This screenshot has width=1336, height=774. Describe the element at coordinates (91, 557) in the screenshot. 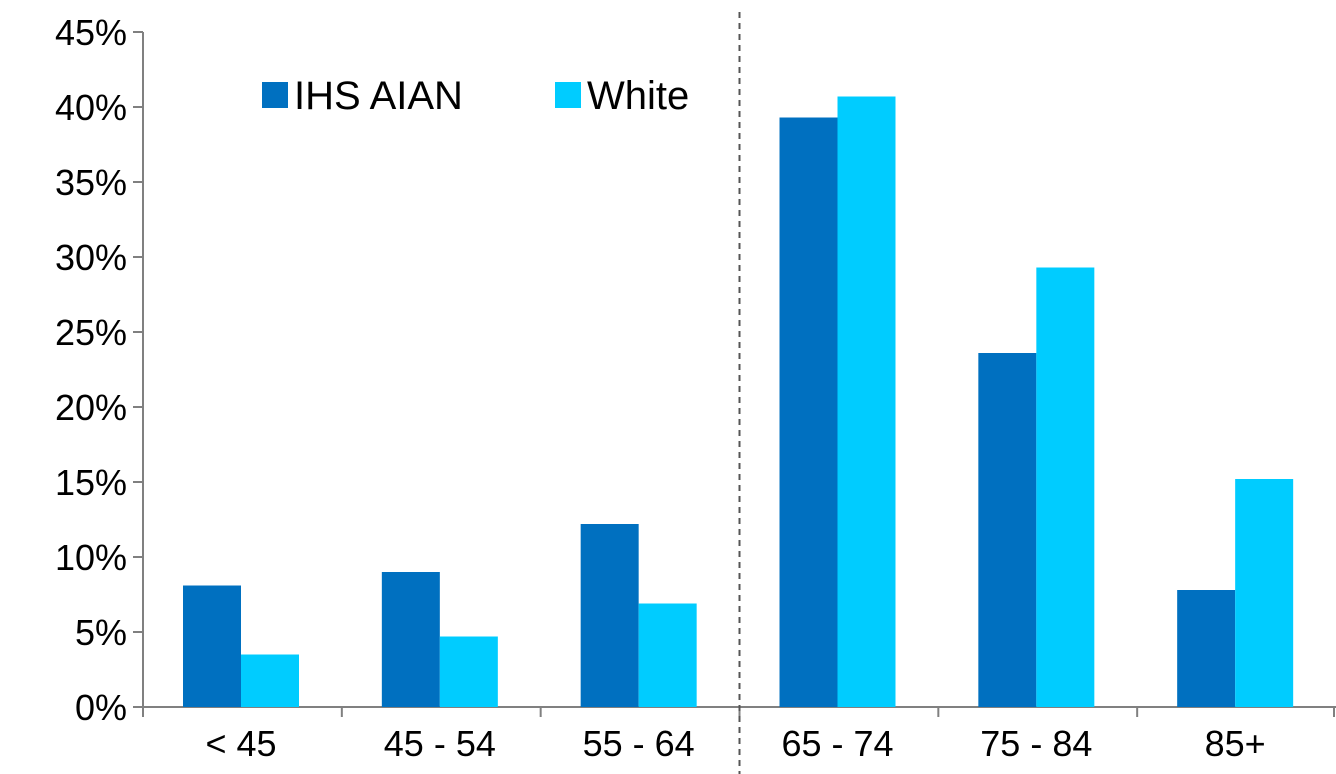

I see `y-tick-label: 10%` at that location.